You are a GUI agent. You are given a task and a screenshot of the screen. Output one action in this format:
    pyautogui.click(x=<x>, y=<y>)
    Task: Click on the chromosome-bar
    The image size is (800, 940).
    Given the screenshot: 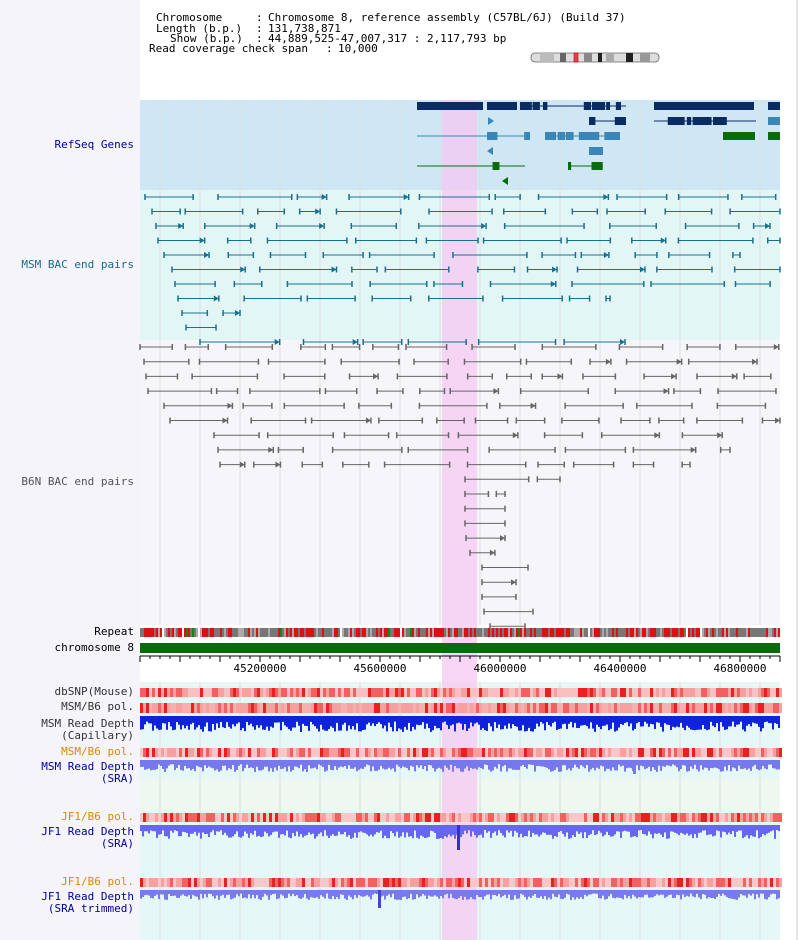 What is the action you would take?
    pyautogui.click(x=460, y=648)
    